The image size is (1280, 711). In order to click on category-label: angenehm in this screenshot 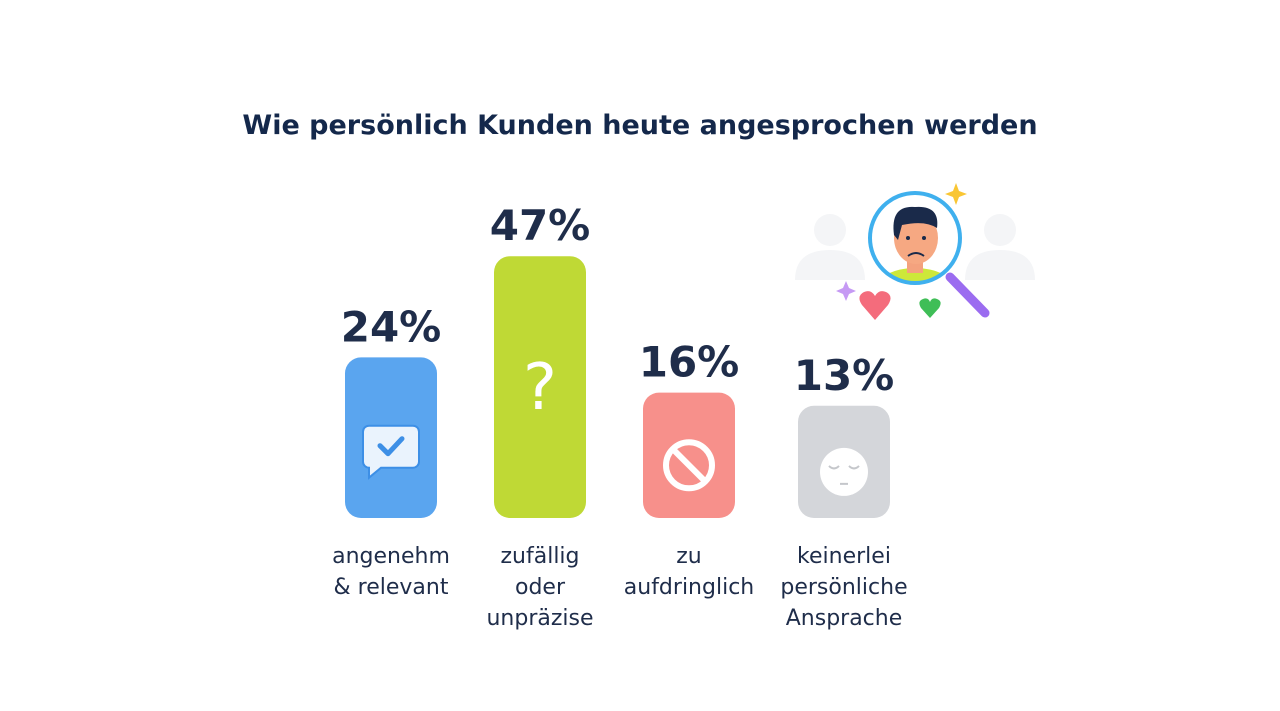, I will do `click(391, 556)`.